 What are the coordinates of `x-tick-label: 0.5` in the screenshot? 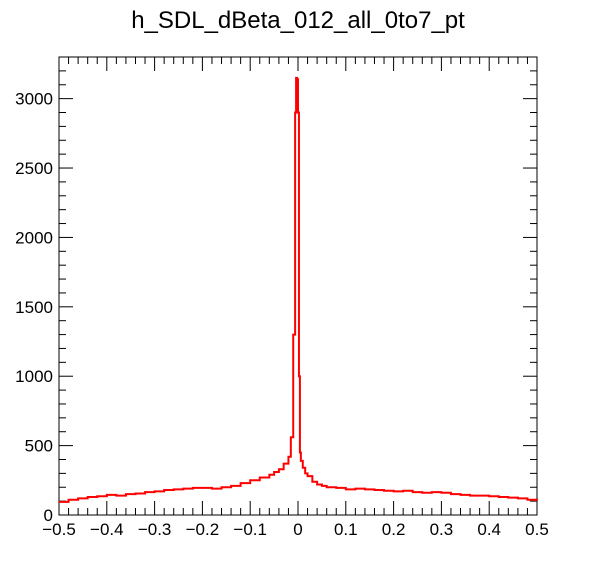 It's located at (537, 529).